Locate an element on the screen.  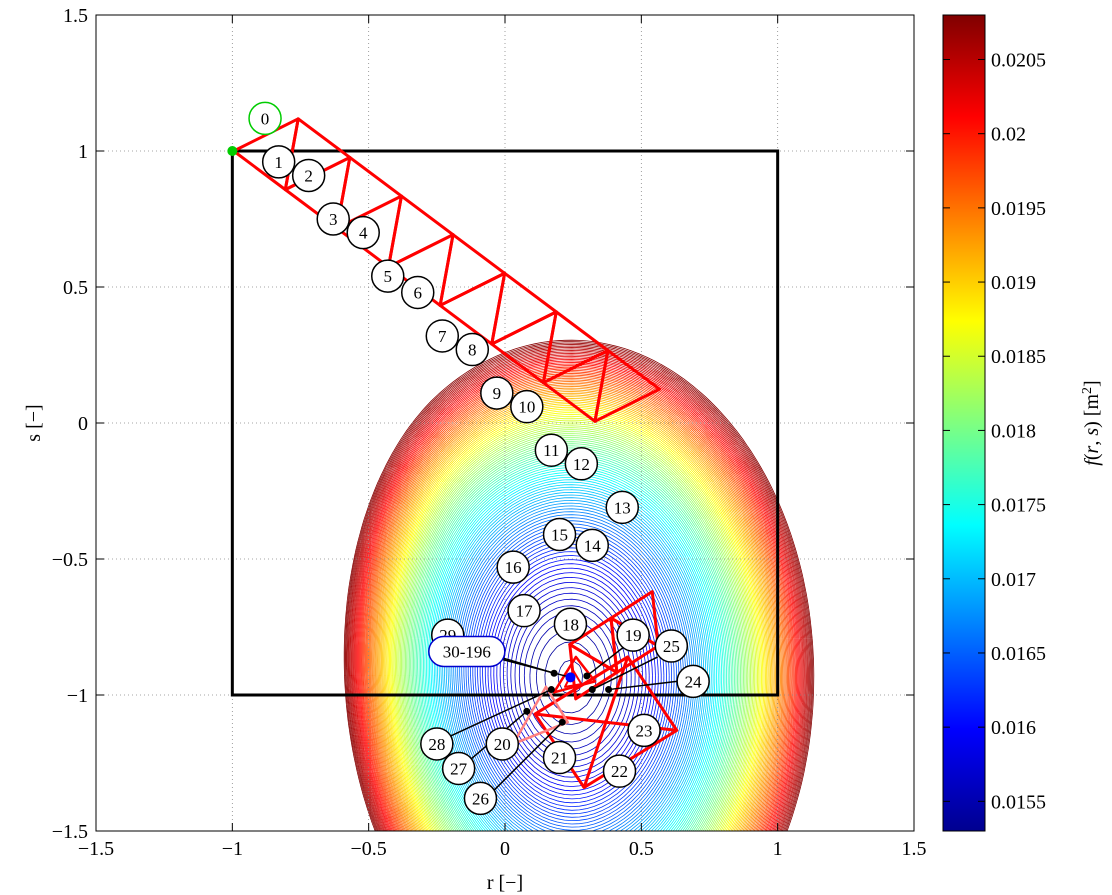
simplex-triangle is located at coordinates (574, 674).